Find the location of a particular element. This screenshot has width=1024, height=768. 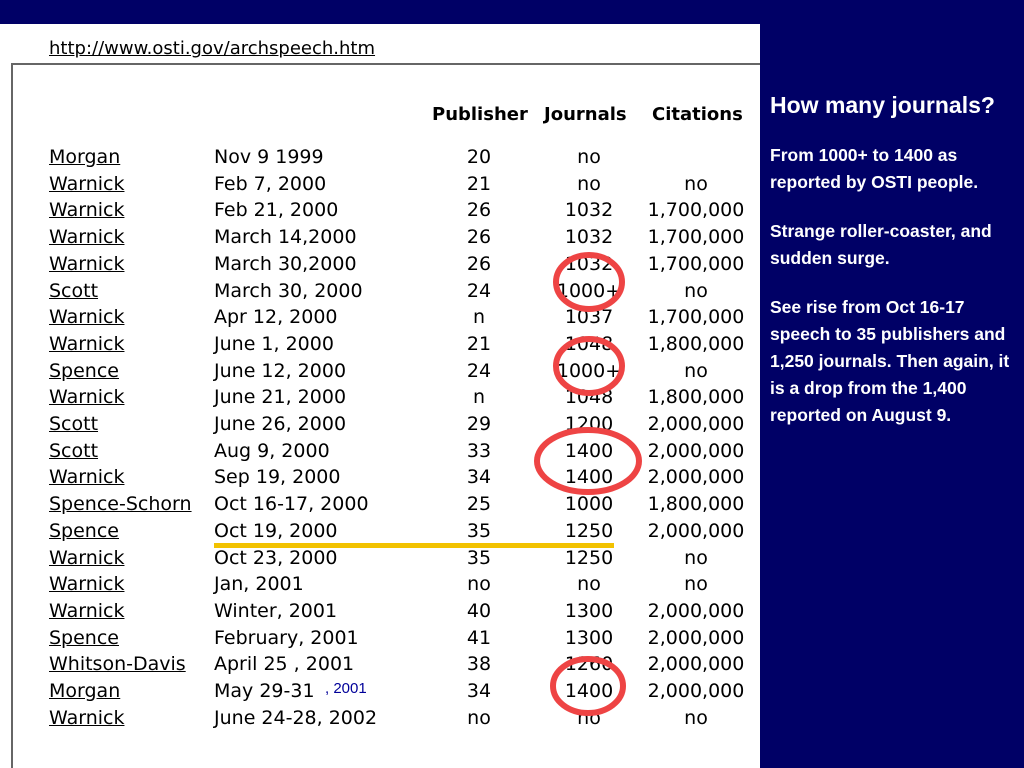

date-cell: Aug 9, 2000 is located at coordinates (272, 450).